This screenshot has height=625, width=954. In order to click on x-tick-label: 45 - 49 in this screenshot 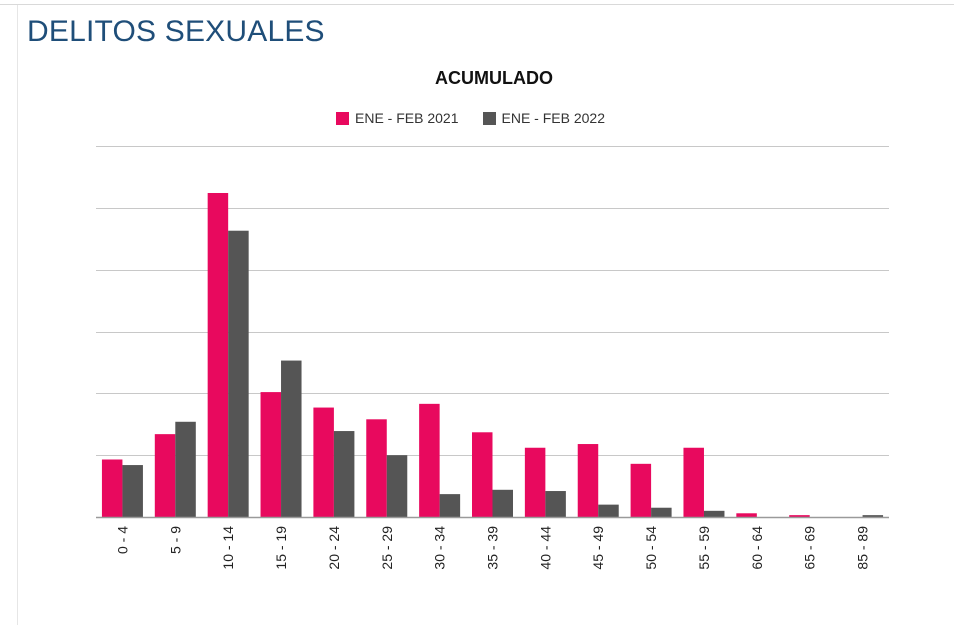, I will do `click(598, 548)`.